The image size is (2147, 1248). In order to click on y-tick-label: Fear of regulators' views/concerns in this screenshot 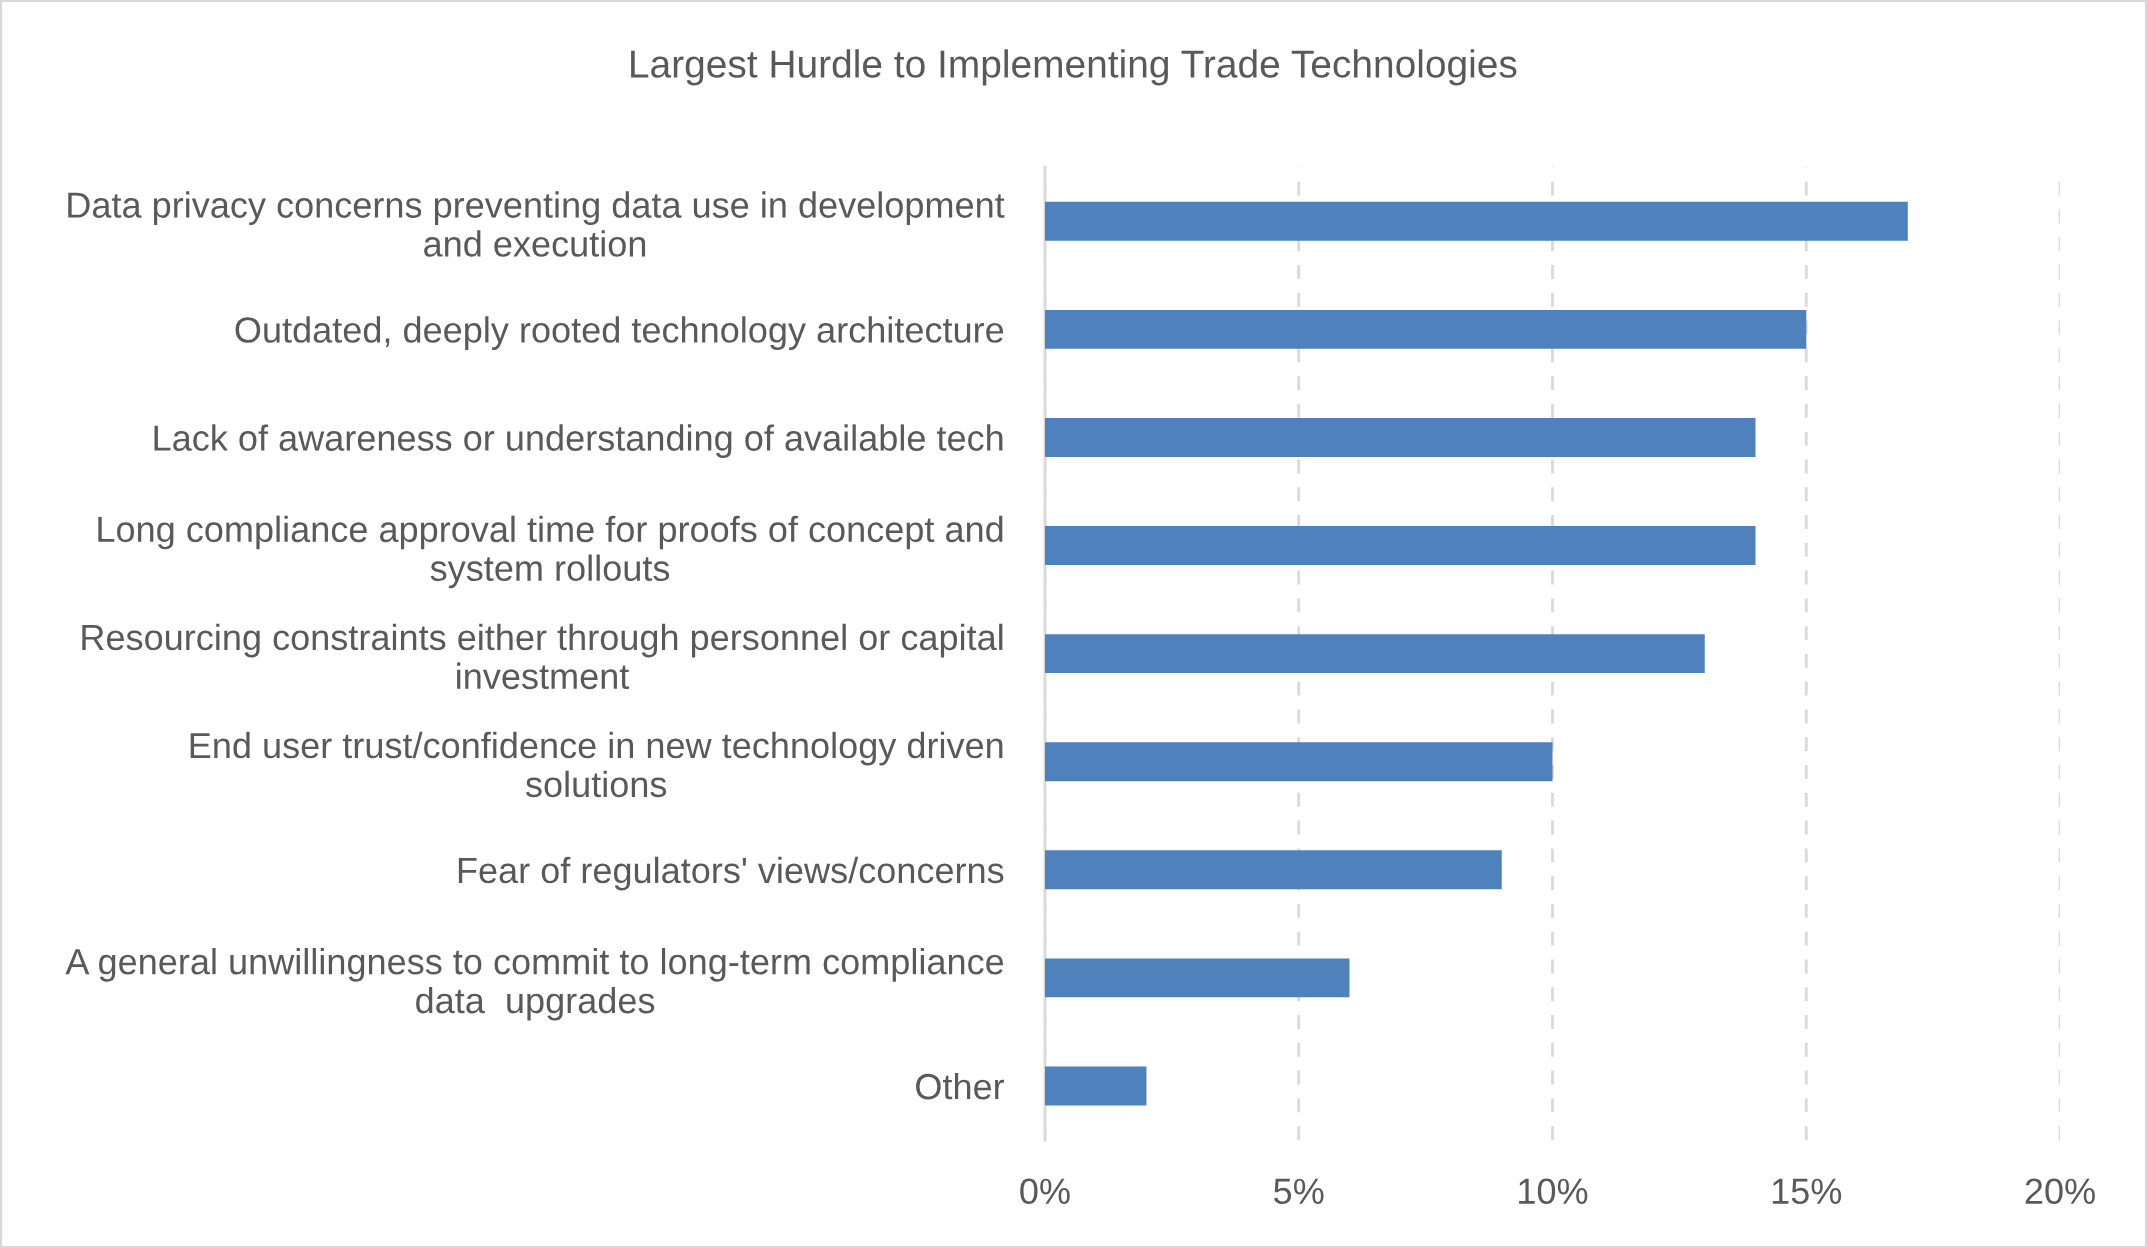, I will do `click(731, 873)`.